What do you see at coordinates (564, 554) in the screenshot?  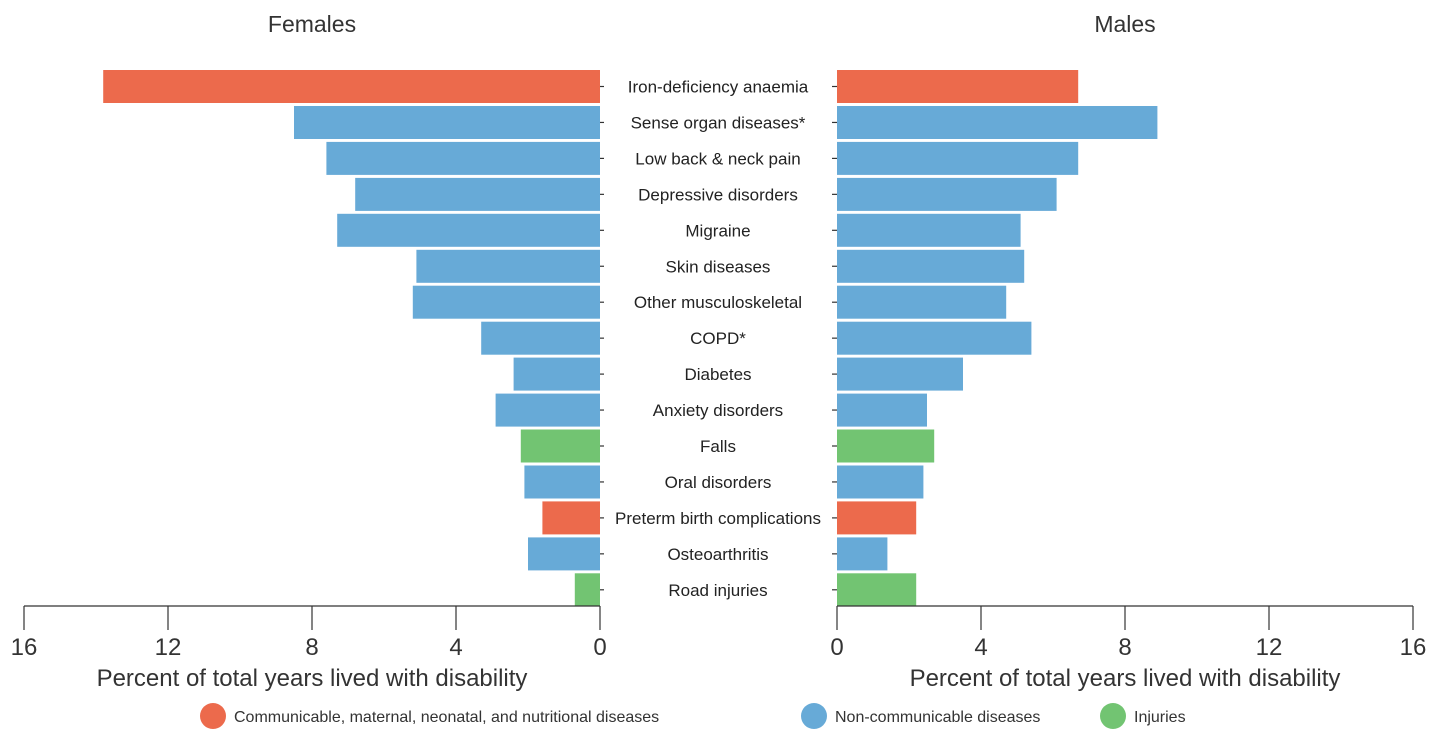 I see `bar-females-osteoarthritis` at bounding box center [564, 554].